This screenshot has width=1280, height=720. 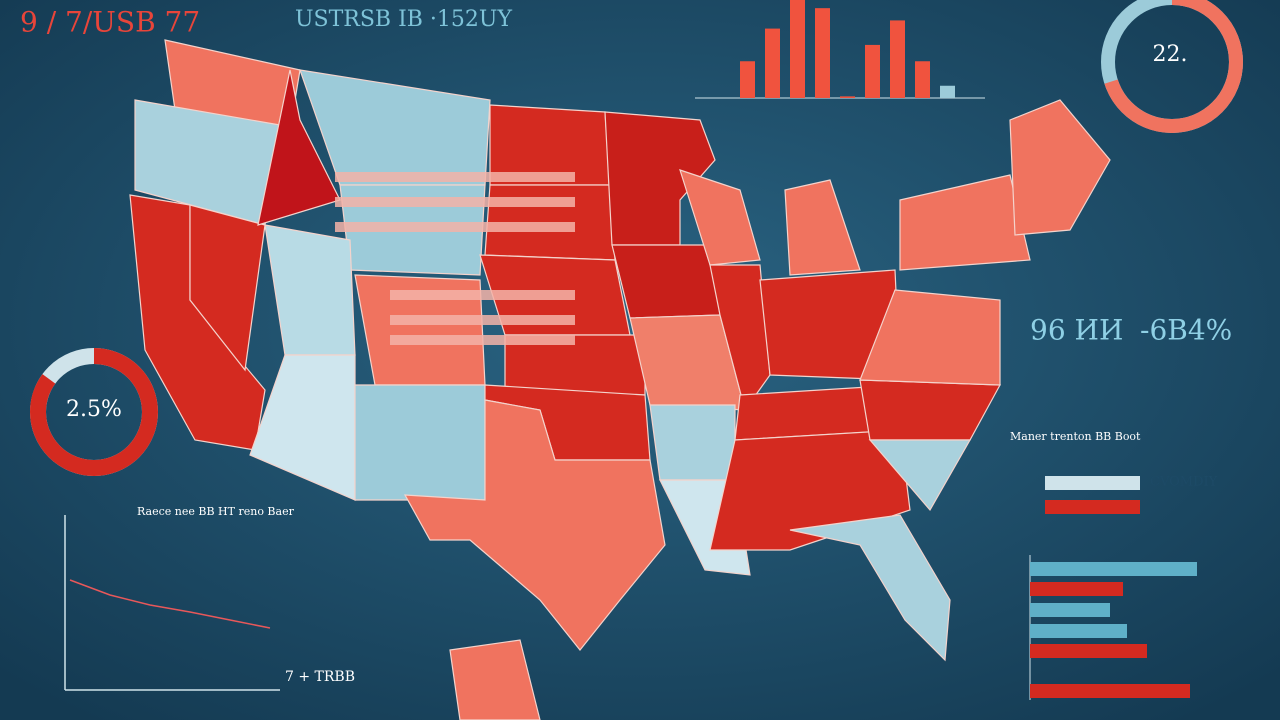 I want to click on note: 7 + TRBB, so click(x=320, y=677).